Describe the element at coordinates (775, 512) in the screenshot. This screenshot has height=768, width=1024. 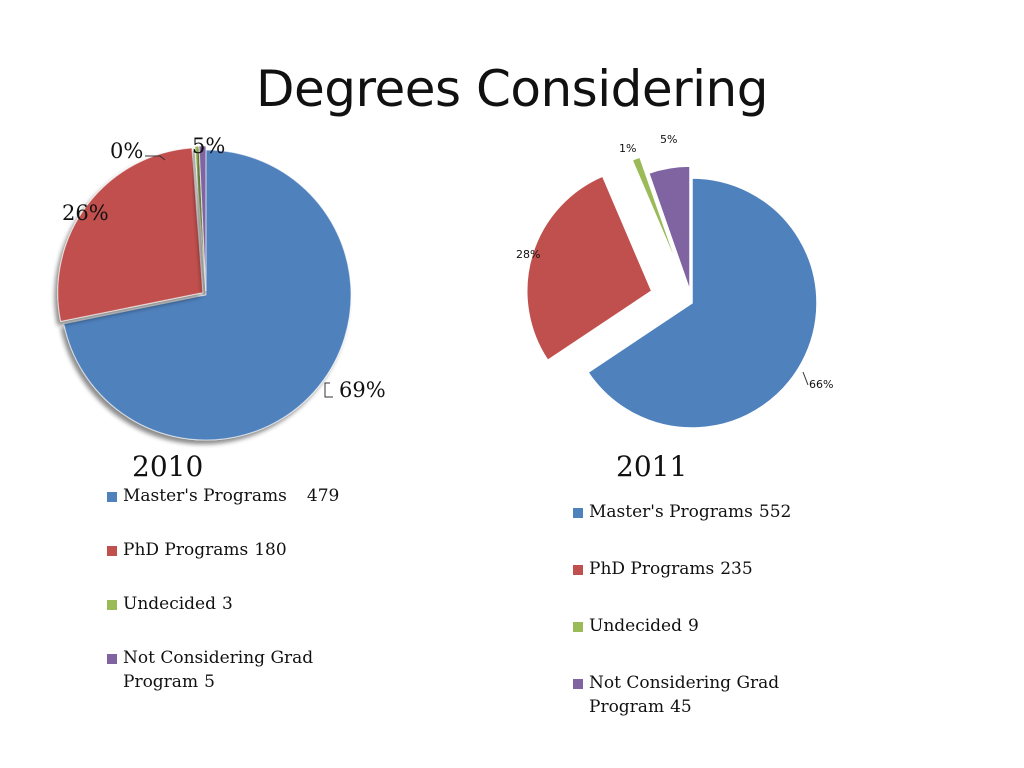
I see `legend-value-masters: 552` at that location.